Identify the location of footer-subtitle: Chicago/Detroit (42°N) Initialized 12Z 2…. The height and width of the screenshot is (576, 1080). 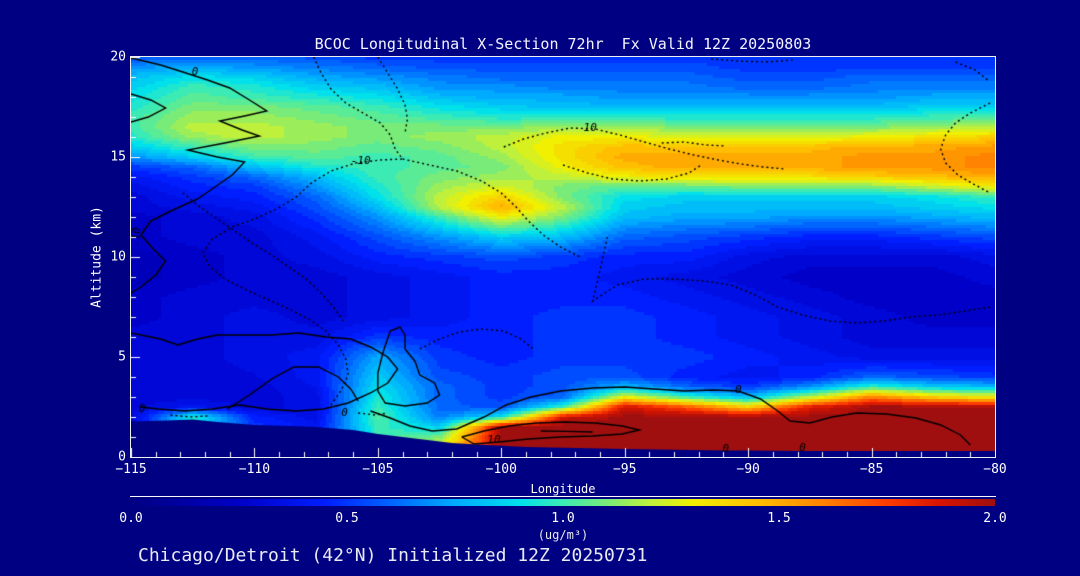
(393, 555).